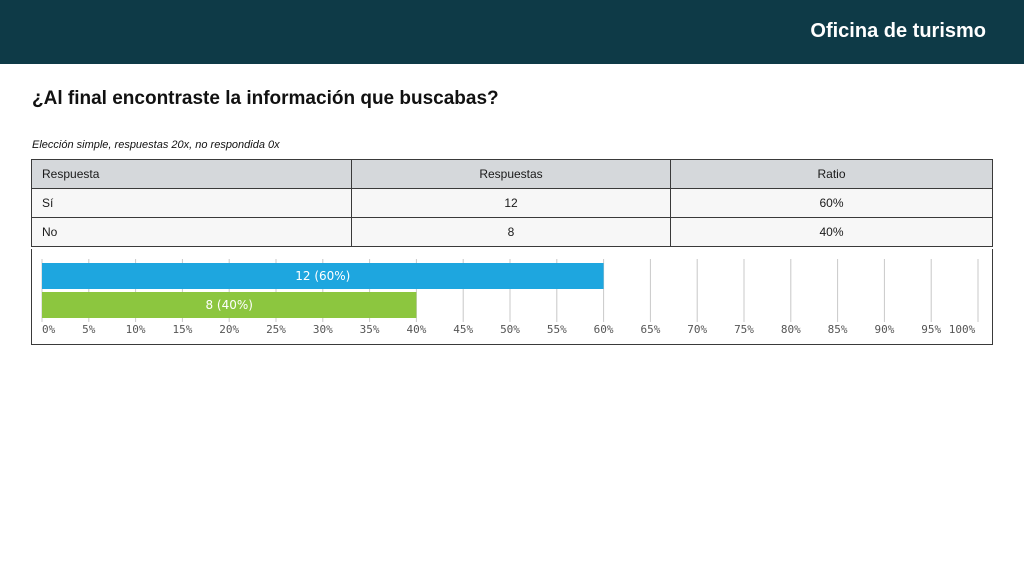 The height and width of the screenshot is (576, 1024). Describe the element at coordinates (191, 203) in the screenshot. I see `cell-answer: Sí` at that location.